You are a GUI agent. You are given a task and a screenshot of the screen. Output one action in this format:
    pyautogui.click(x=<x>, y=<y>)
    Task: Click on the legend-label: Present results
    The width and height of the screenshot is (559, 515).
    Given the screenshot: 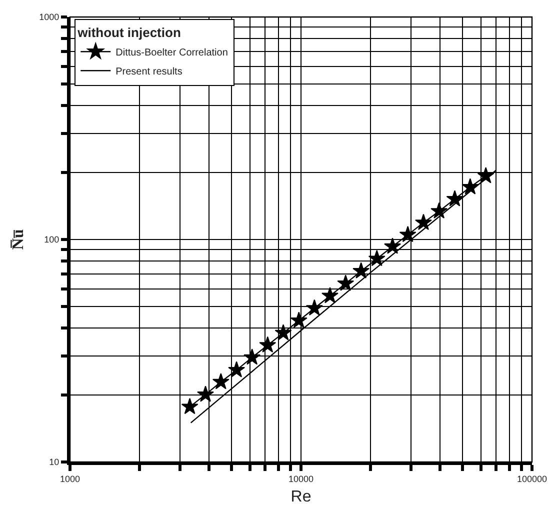 What is the action you would take?
    pyautogui.click(x=149, y=72)
    